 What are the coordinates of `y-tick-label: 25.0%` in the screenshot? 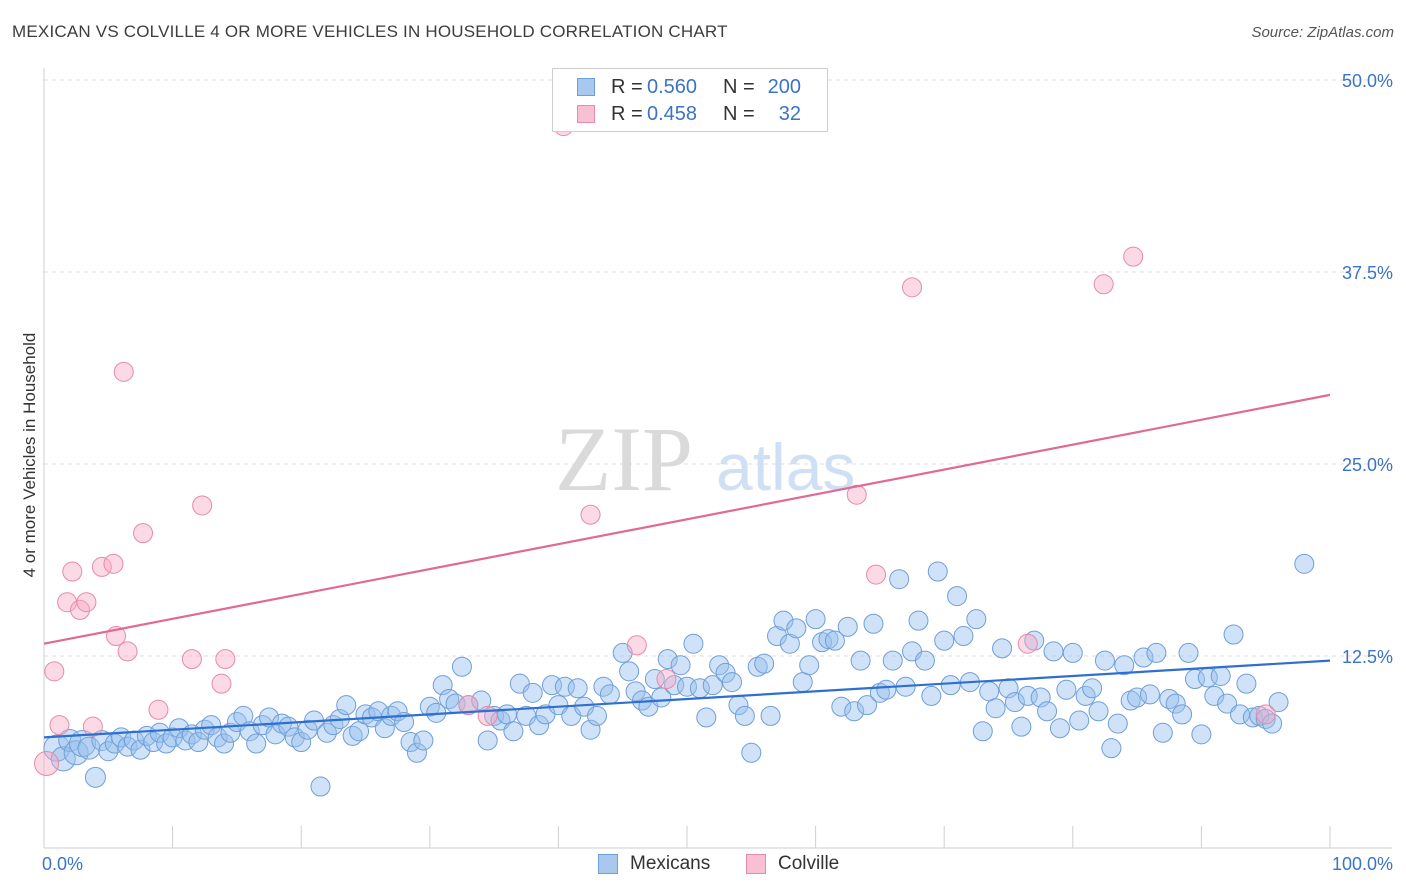 It's located at (1367, 465).